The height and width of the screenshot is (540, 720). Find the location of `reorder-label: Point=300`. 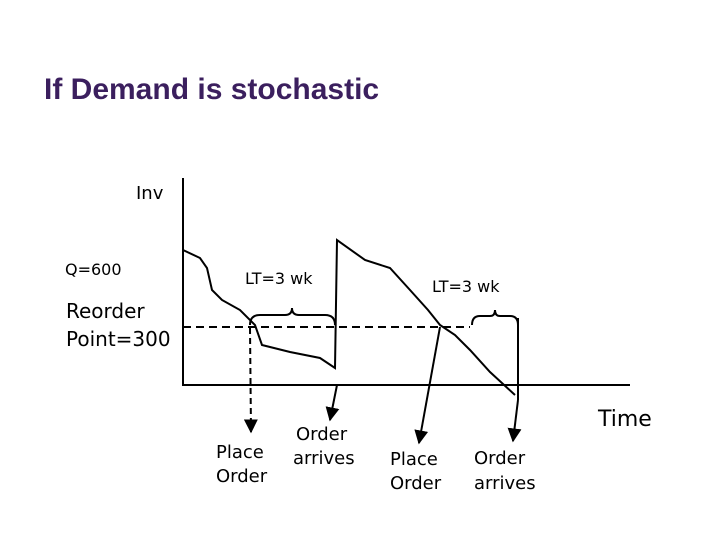

reorder-label: Point=300 is located at coordinates (118, 339).